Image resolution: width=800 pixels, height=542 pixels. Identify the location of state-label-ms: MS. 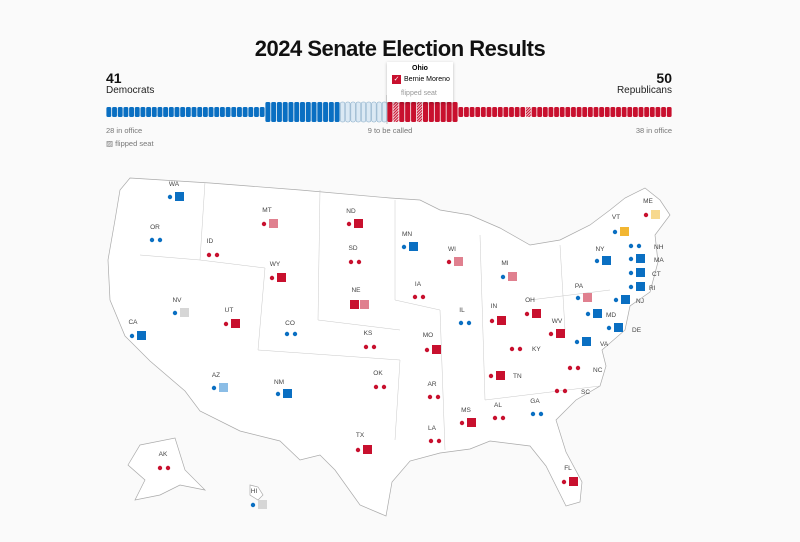
(466, 410).